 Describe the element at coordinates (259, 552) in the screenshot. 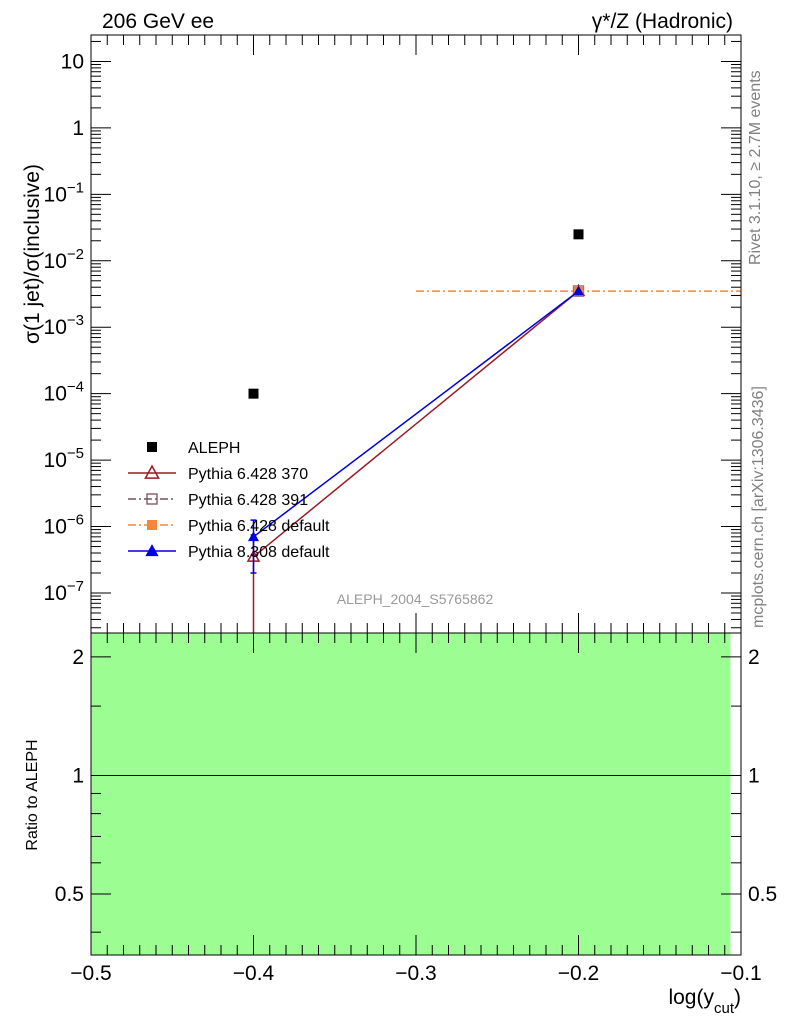

I see `legend-label: Pythia 8.308 default` at that location.